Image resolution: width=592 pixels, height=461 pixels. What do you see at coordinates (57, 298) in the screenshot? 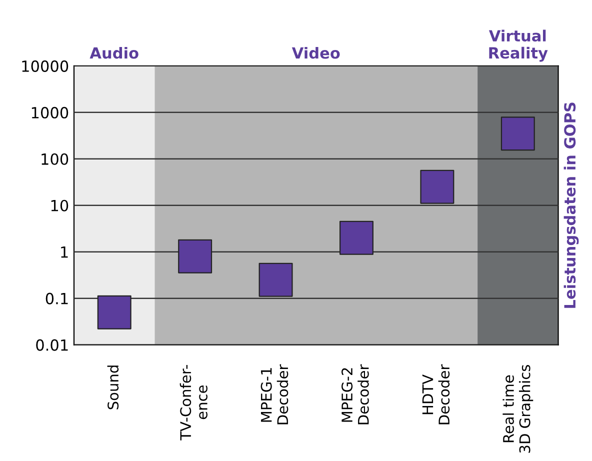
I see `y-tick-label: 0.1` at bounding box center [57, 298].